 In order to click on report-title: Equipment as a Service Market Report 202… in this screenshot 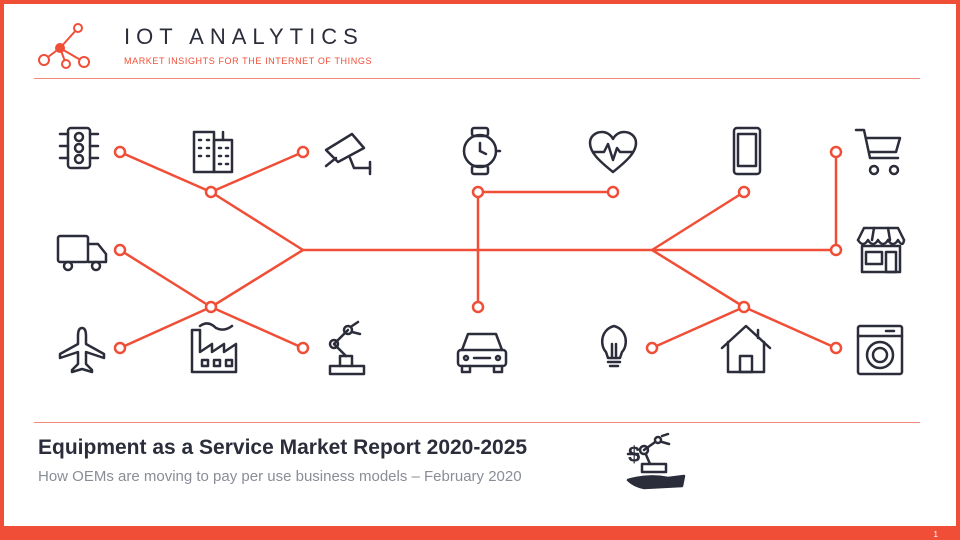, I will do `click(283, 447)`.